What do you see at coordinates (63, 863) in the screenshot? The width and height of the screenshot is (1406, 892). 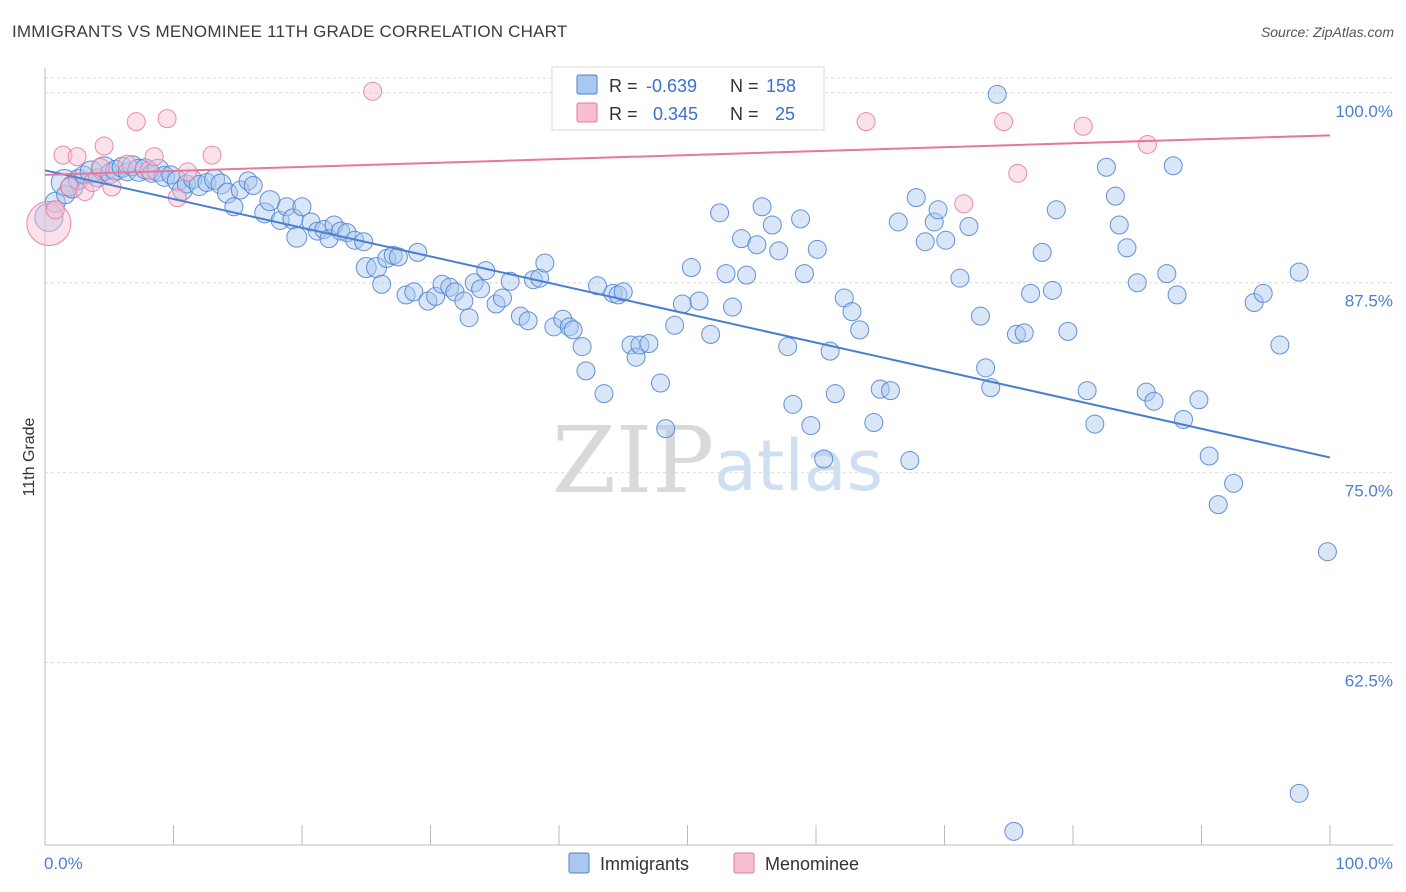 I see `x-tick-label-left: 0.0%` at bounding box center [63, 863].